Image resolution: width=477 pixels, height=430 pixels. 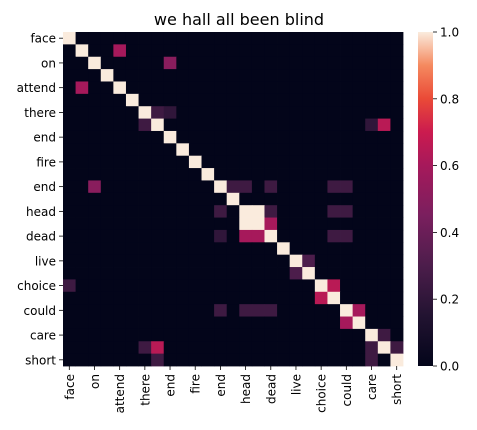 I want to click on x-tick-label: fire, so click(x=196, y=384).